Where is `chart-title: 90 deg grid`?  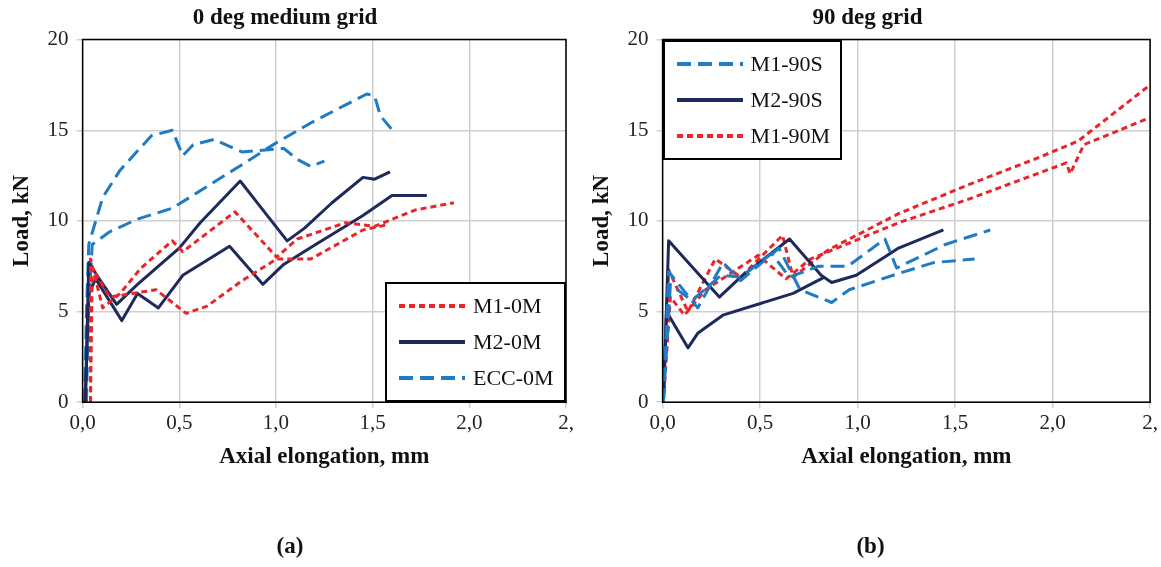
chart-title: 90 deg grid is located at coordinates (867, 16).